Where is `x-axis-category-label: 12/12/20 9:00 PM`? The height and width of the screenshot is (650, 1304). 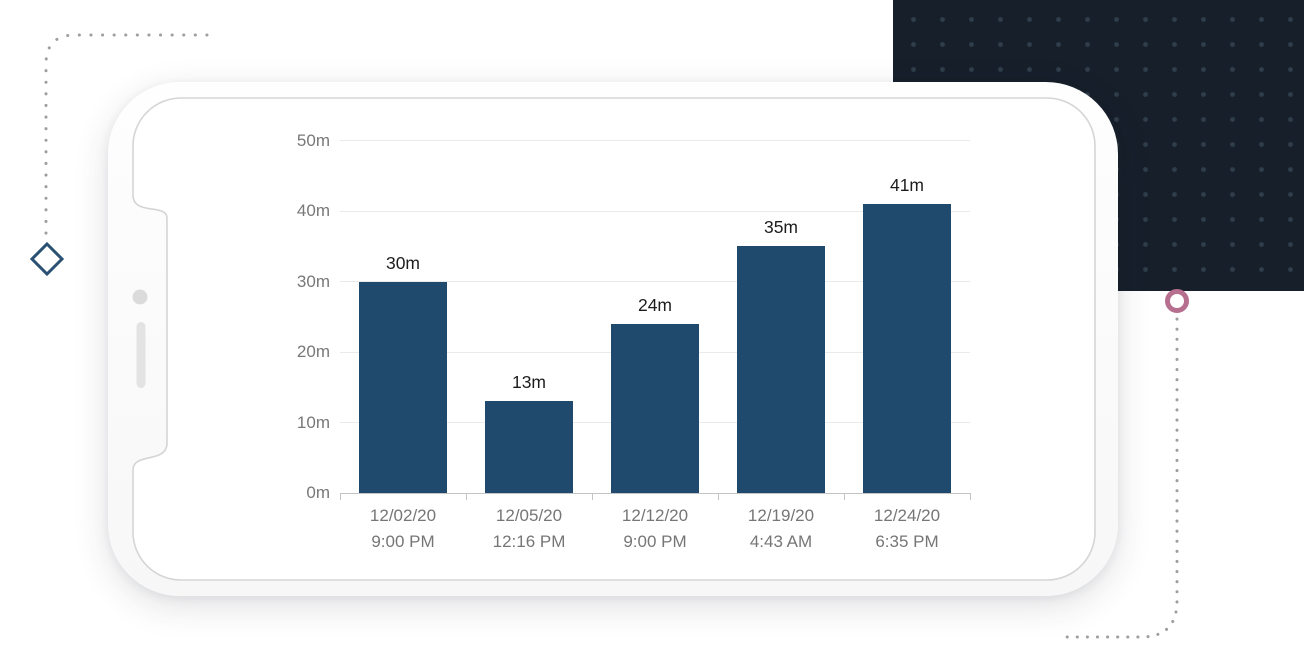 x-axis-category-label: 12/12/20 9:00 PM is located at coordinates (655, 529).